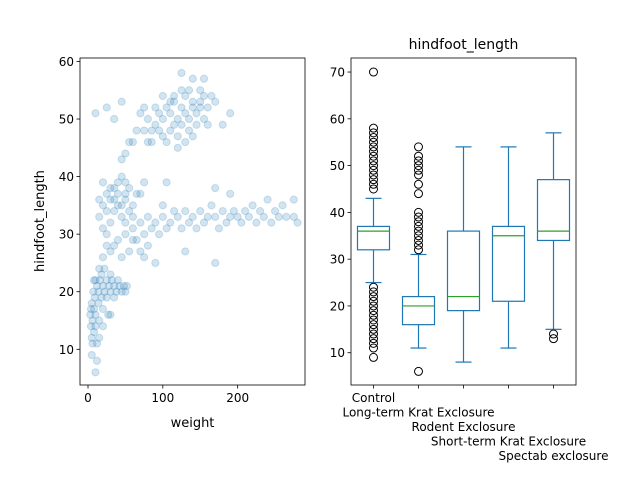 The height and width of the screenshot is (480, 640). I want to click on y-tick-label: 50, so click(337, 166).